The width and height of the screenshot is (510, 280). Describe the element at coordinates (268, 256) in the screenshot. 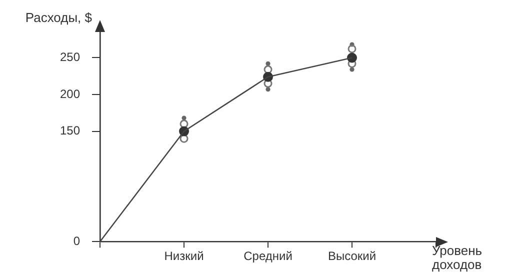

I see `x-tick-label: Средний` at that location.